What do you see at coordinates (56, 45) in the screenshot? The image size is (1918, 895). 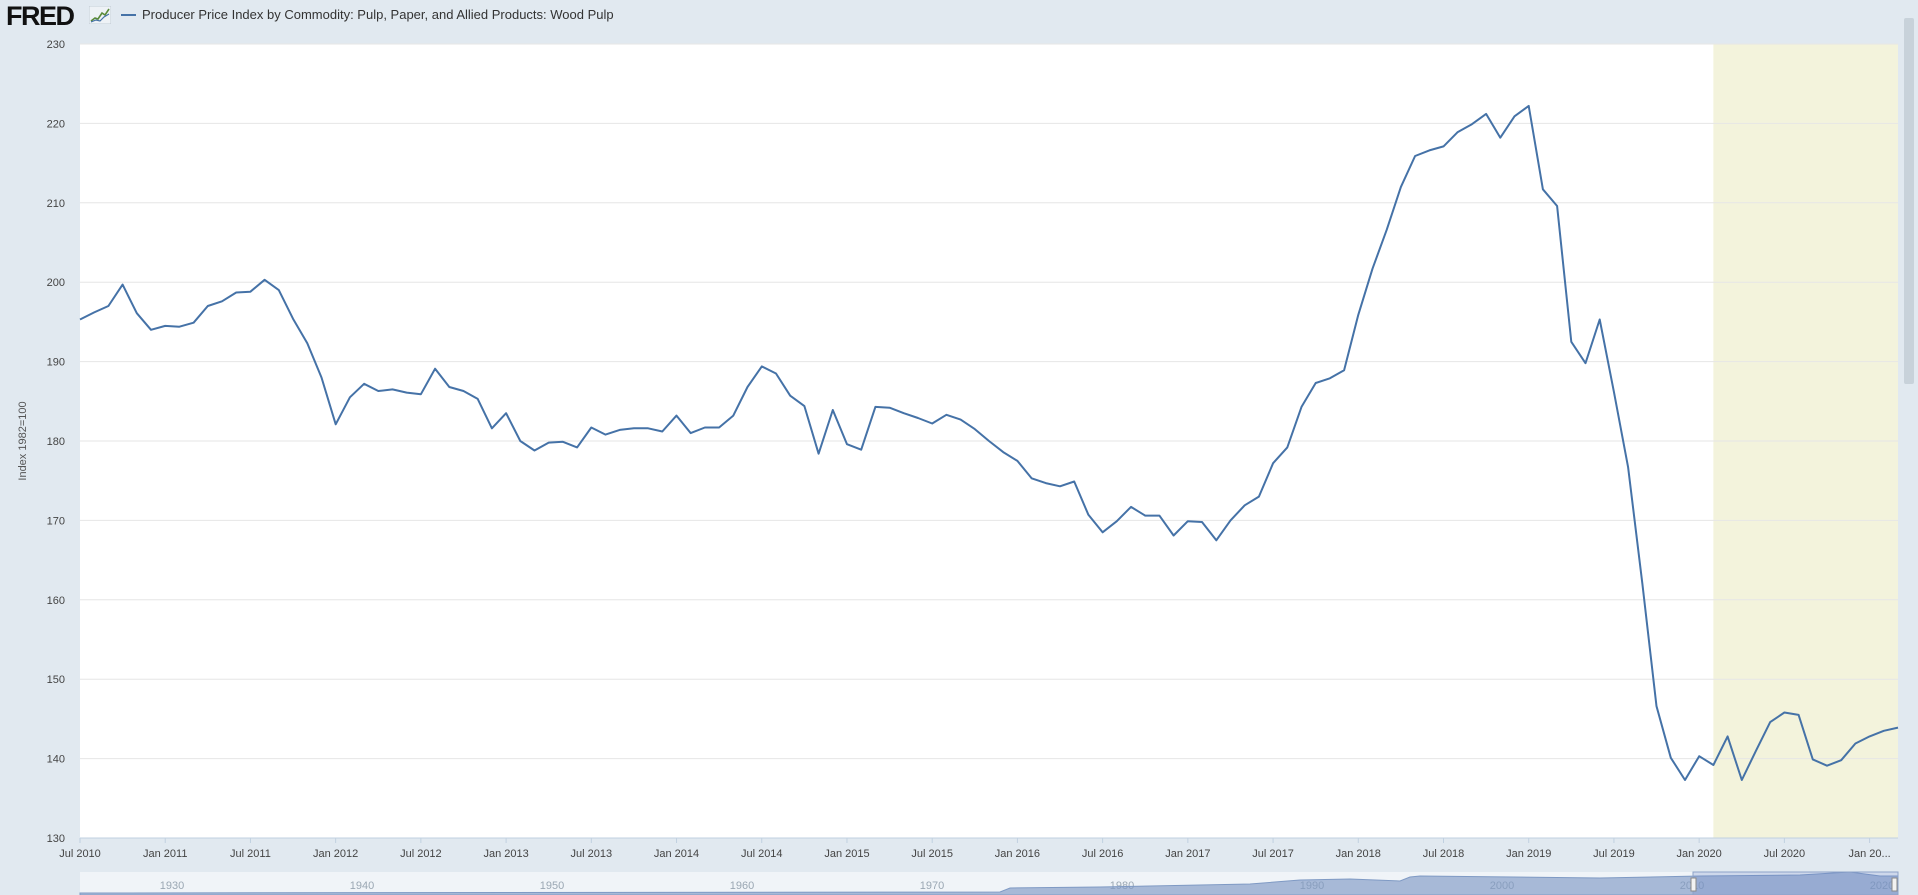 I see `y-tick-label: 230` at bounding box center [56, 45].